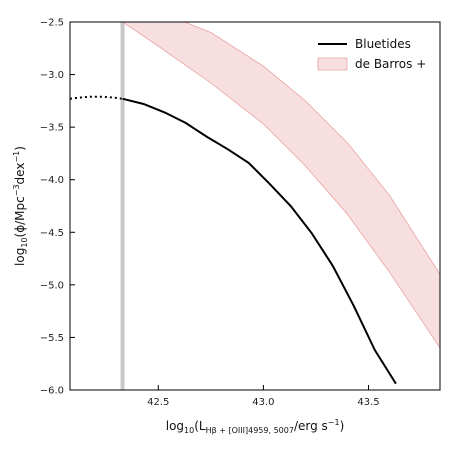 The width and height of the screenshot is (460, 460). Describe the element at coordinates (263, 402) in the screenshot. I see `x-tick-label: 43.0` at that location.